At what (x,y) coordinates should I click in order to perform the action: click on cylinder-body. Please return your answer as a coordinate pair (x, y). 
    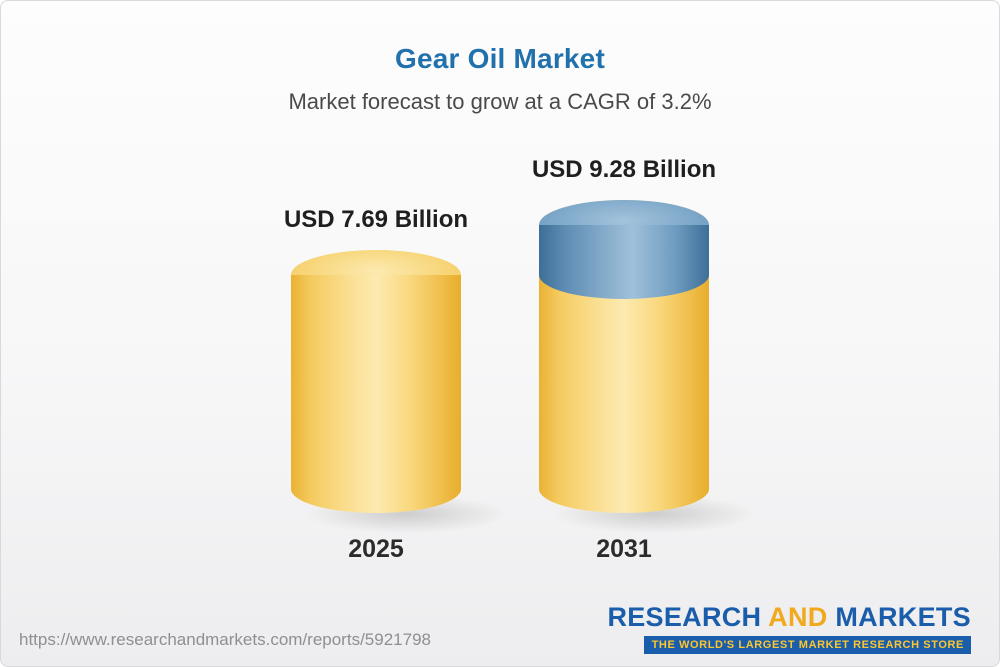
    Looking at the image, I should click on (376, 394).